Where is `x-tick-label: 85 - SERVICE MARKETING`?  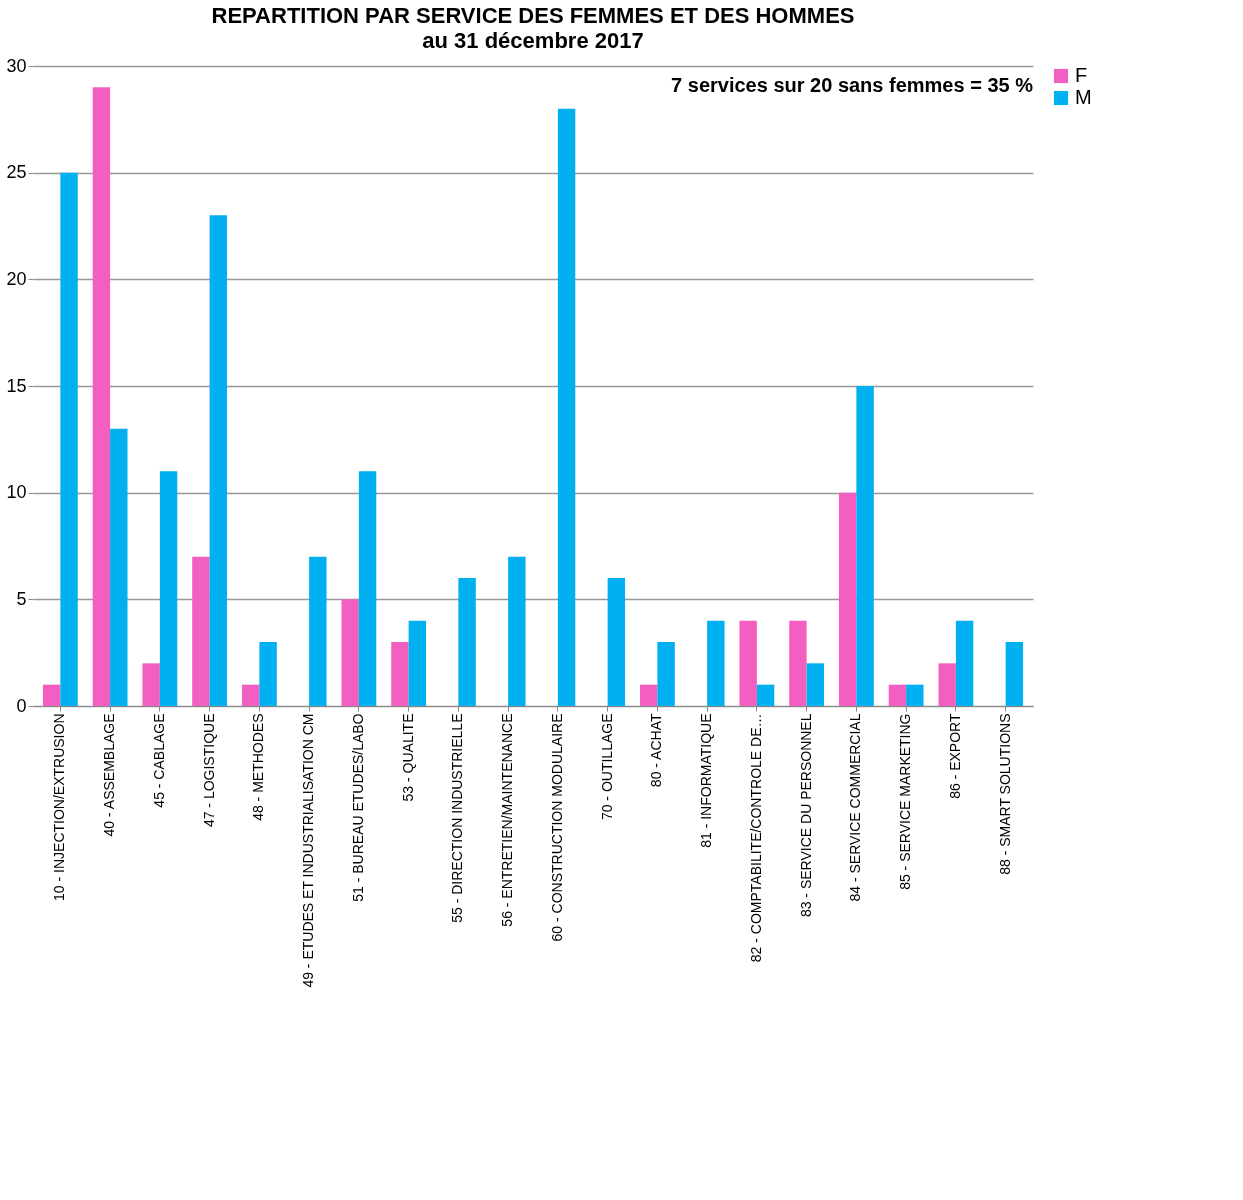
x-tick-label: 85 - SERVICE MARKETING is located at coordinates (905, 801).